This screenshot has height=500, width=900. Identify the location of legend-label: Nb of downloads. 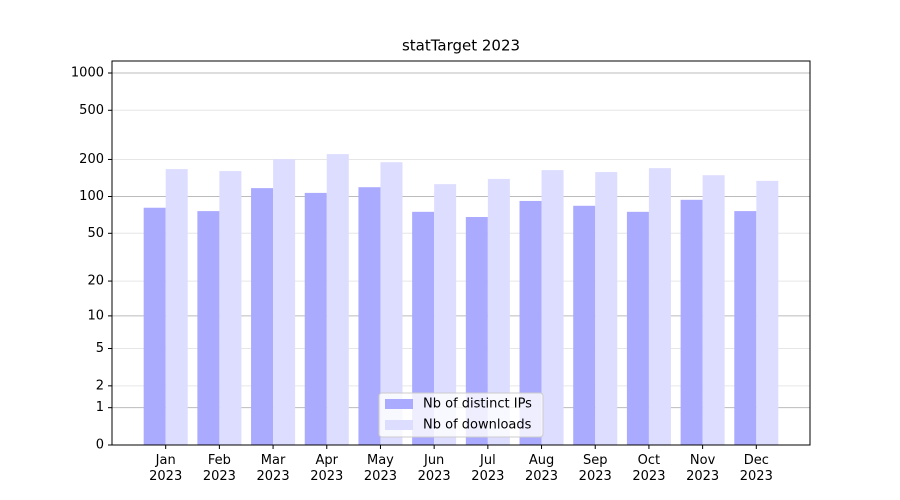
(477, 425).